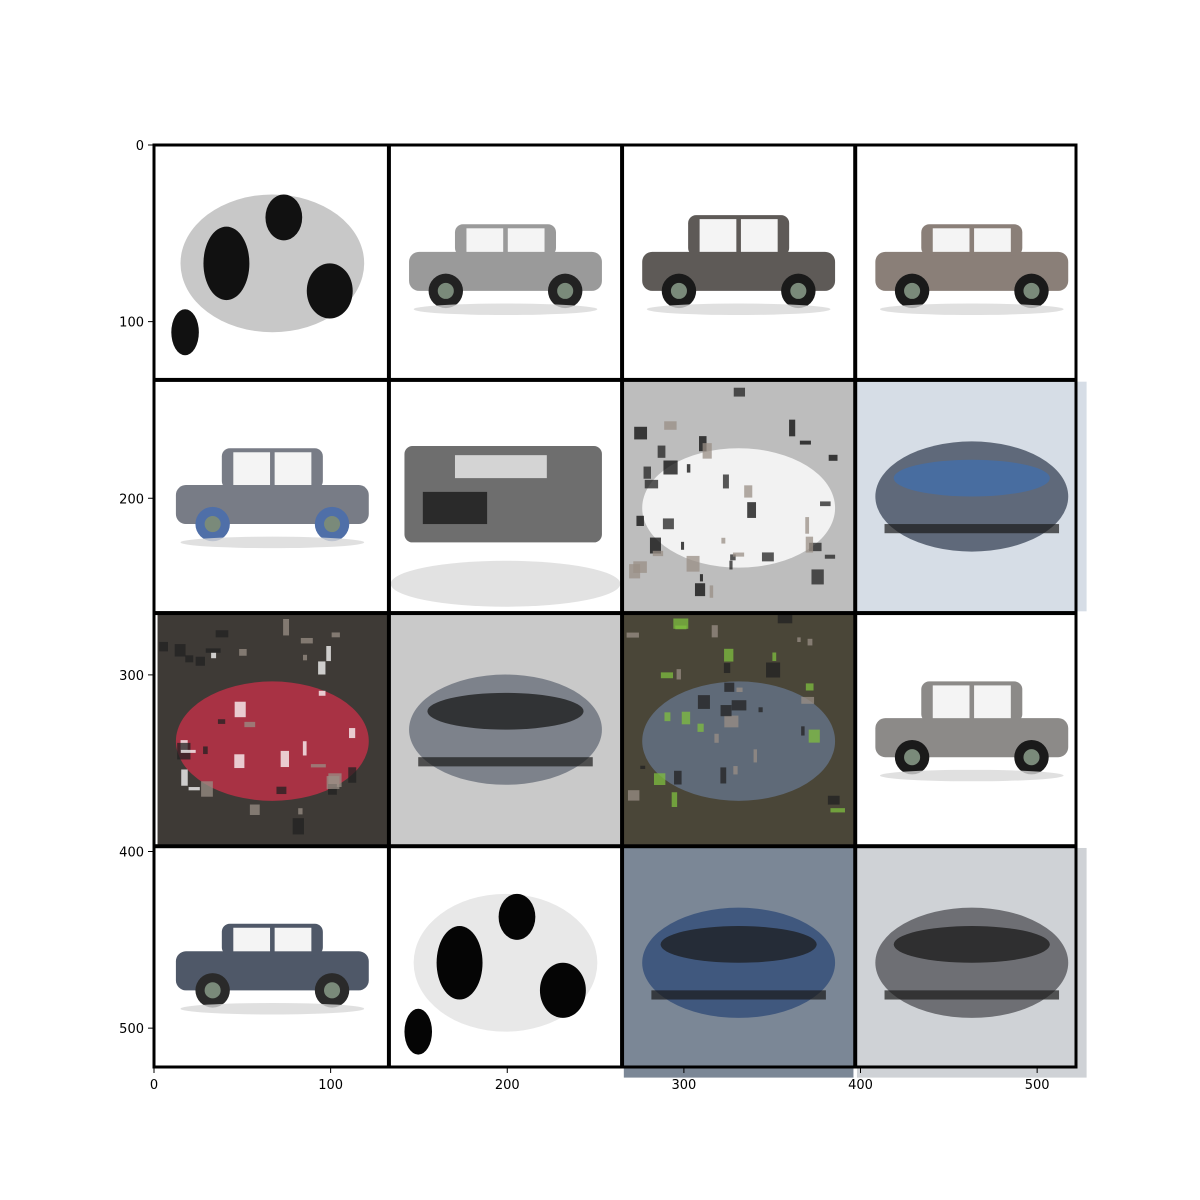 This screenshot has height=1200, width=1200. I want to click on y-tick-label: 400, so click(131, 853).